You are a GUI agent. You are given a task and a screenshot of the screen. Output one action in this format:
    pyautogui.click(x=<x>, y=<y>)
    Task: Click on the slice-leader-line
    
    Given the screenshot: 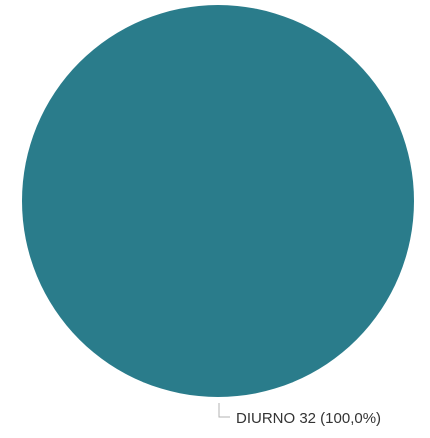 What is the action you would take?
    pyautogui.click(x=224, y=410)
    